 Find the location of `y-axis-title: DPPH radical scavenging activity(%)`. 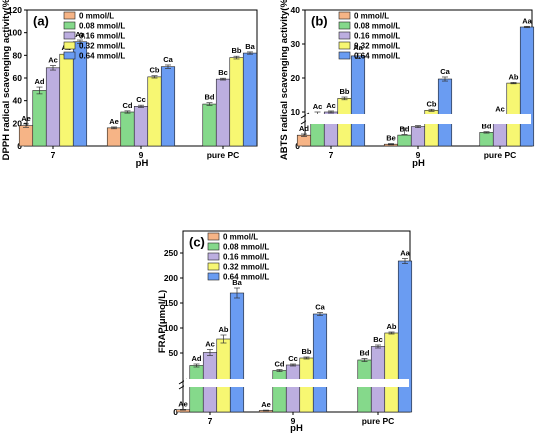

y-axis-title: DPPH radical scavenging activity(%) is located at coordinates (6, 80).